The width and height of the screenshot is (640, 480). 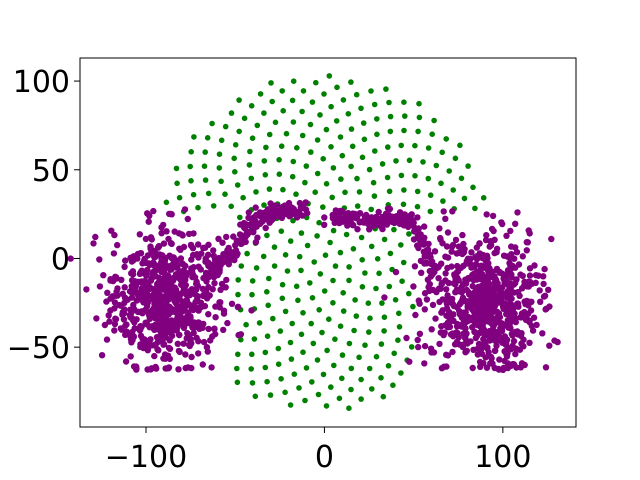 What do you see at coordinates (51, 171) in the screenshot?
I see `y-tick-label: 50` at bounding box center [51, 171].